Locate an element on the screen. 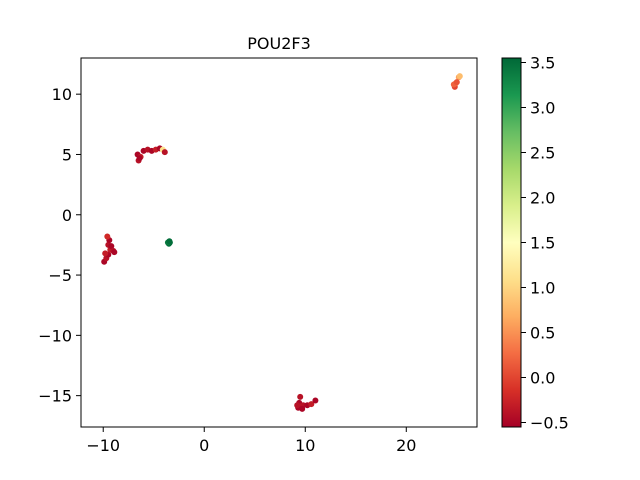  colorbar-tick-label: 1.0 is located at coordinates (542, 288).